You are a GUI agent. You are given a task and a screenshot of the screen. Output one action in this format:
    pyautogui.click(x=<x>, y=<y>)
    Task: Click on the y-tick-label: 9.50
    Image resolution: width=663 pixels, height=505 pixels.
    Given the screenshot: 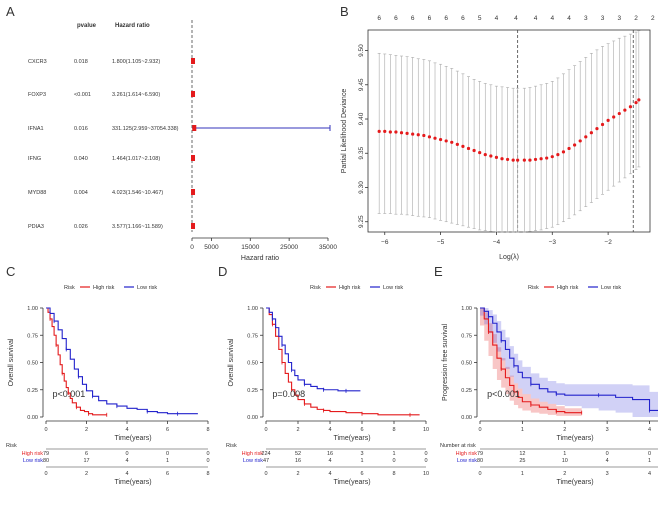 What is the action you would take?
    pyautogui.click(x=361, y=50)
    